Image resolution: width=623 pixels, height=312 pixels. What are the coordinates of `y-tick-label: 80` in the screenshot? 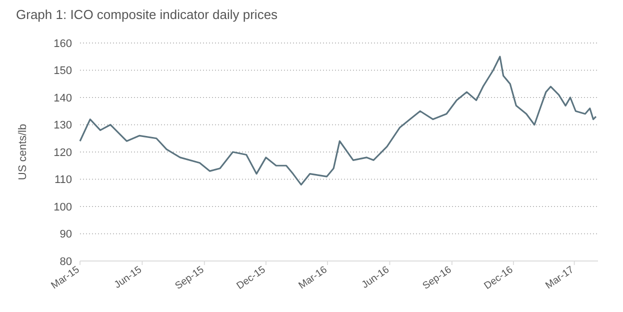 It's located at (66, 262).